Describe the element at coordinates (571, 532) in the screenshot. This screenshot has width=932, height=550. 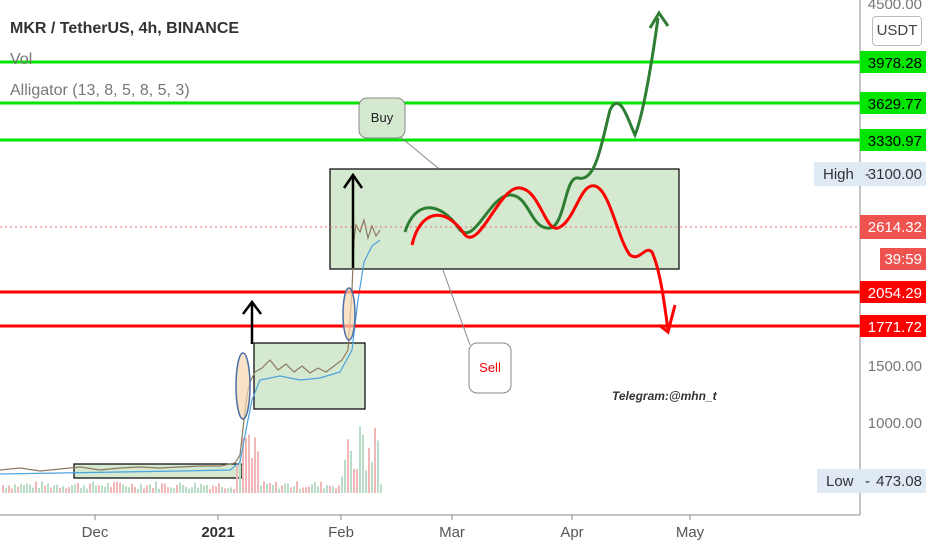
I see `time-label-apr: Apr` at that location.